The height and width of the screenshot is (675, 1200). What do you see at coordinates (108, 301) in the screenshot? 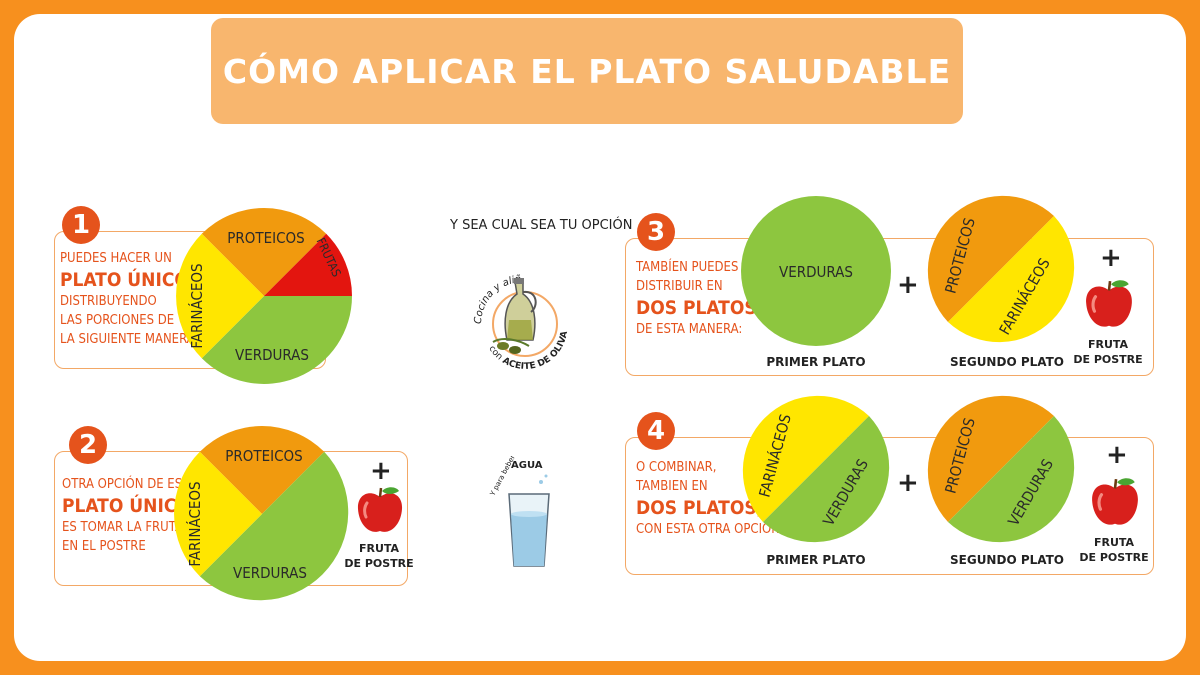
I see `option-1-line: DISTRIBUYENDO` at bounding box center [108, 301].